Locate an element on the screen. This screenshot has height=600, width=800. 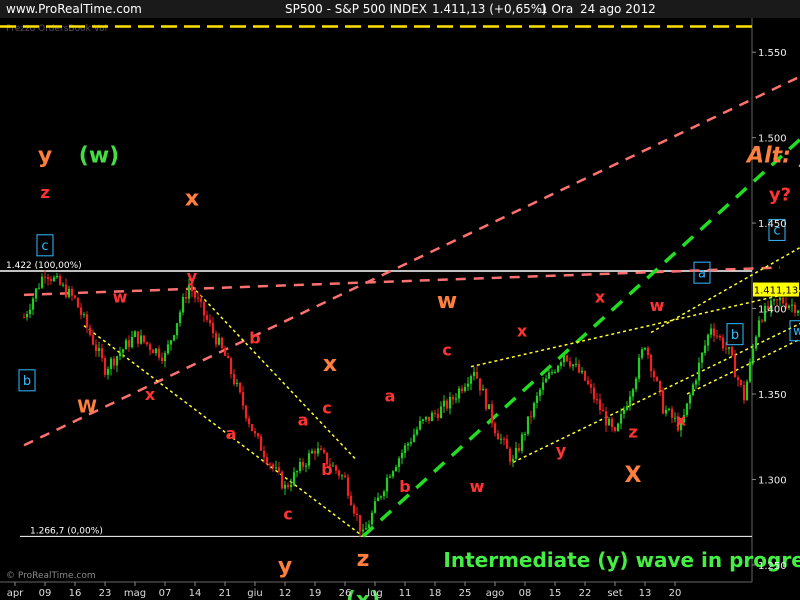
last-price-label: 1.411,13 is located at coordinates (776, 291).